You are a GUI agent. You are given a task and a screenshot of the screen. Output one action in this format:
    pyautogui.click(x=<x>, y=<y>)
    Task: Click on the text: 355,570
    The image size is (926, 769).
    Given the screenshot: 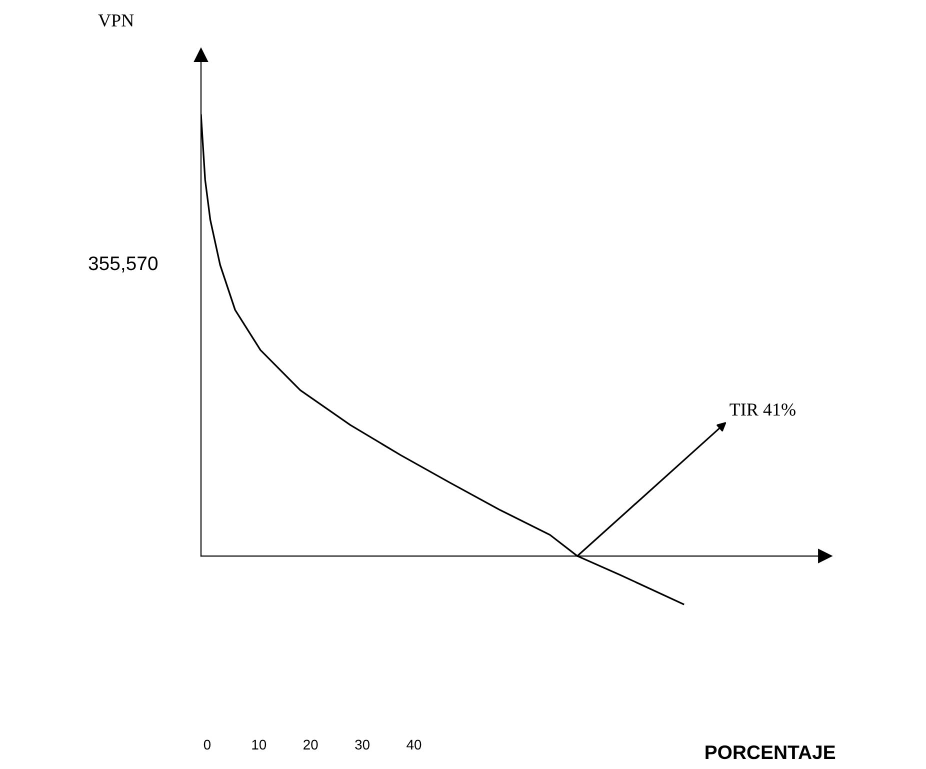 What is the action you would take?
    pyautogui.click(x=123, y=264)
    